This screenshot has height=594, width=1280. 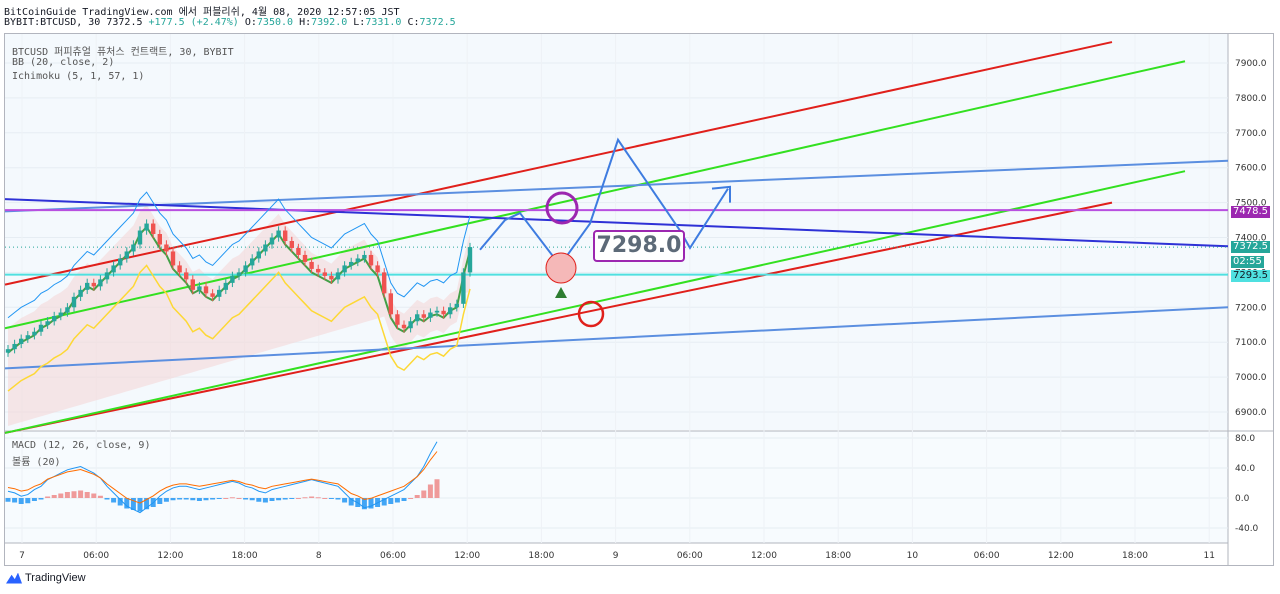 What do you see at coordinates (1251, 308) in the screenshot?
I see `y-tick-label: 7200.0` at bounding box center [1251, 308].